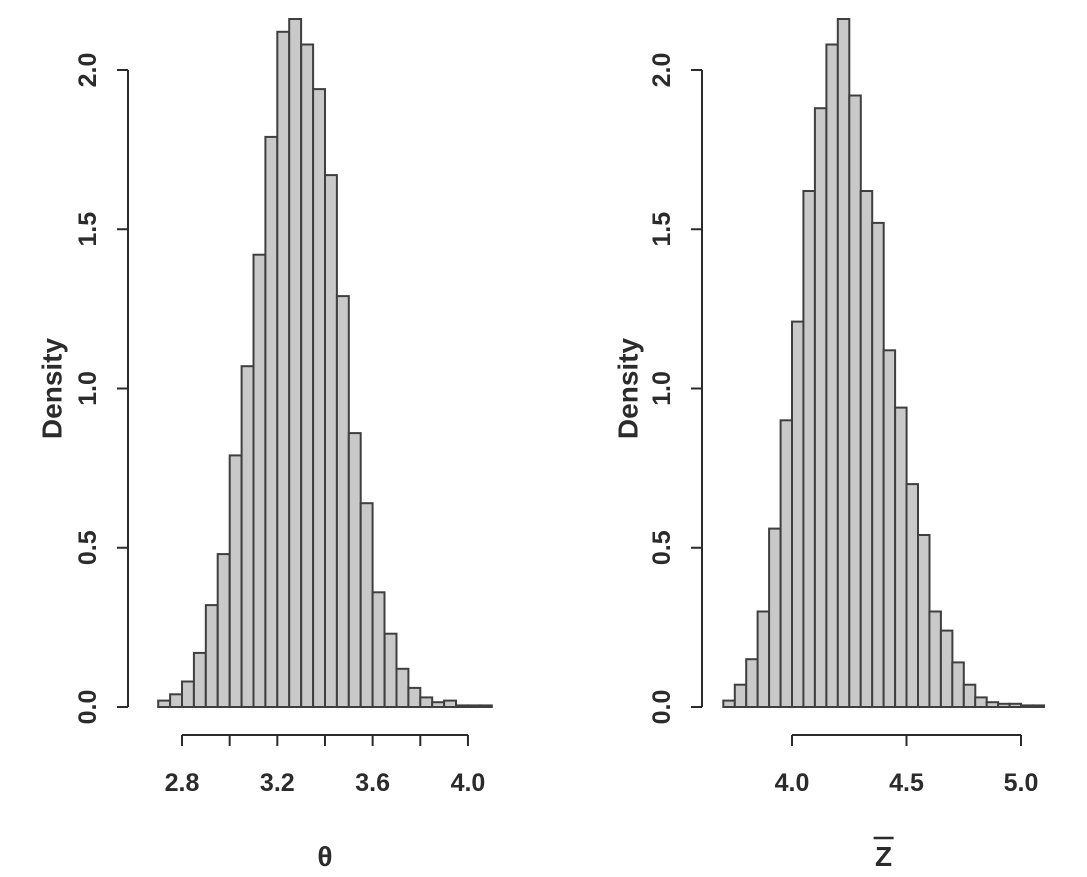  What do you see at coordinates (277, 783) in the screenshot?
I see `x-tick-label: 3.2` at bounding box center [277, 783].